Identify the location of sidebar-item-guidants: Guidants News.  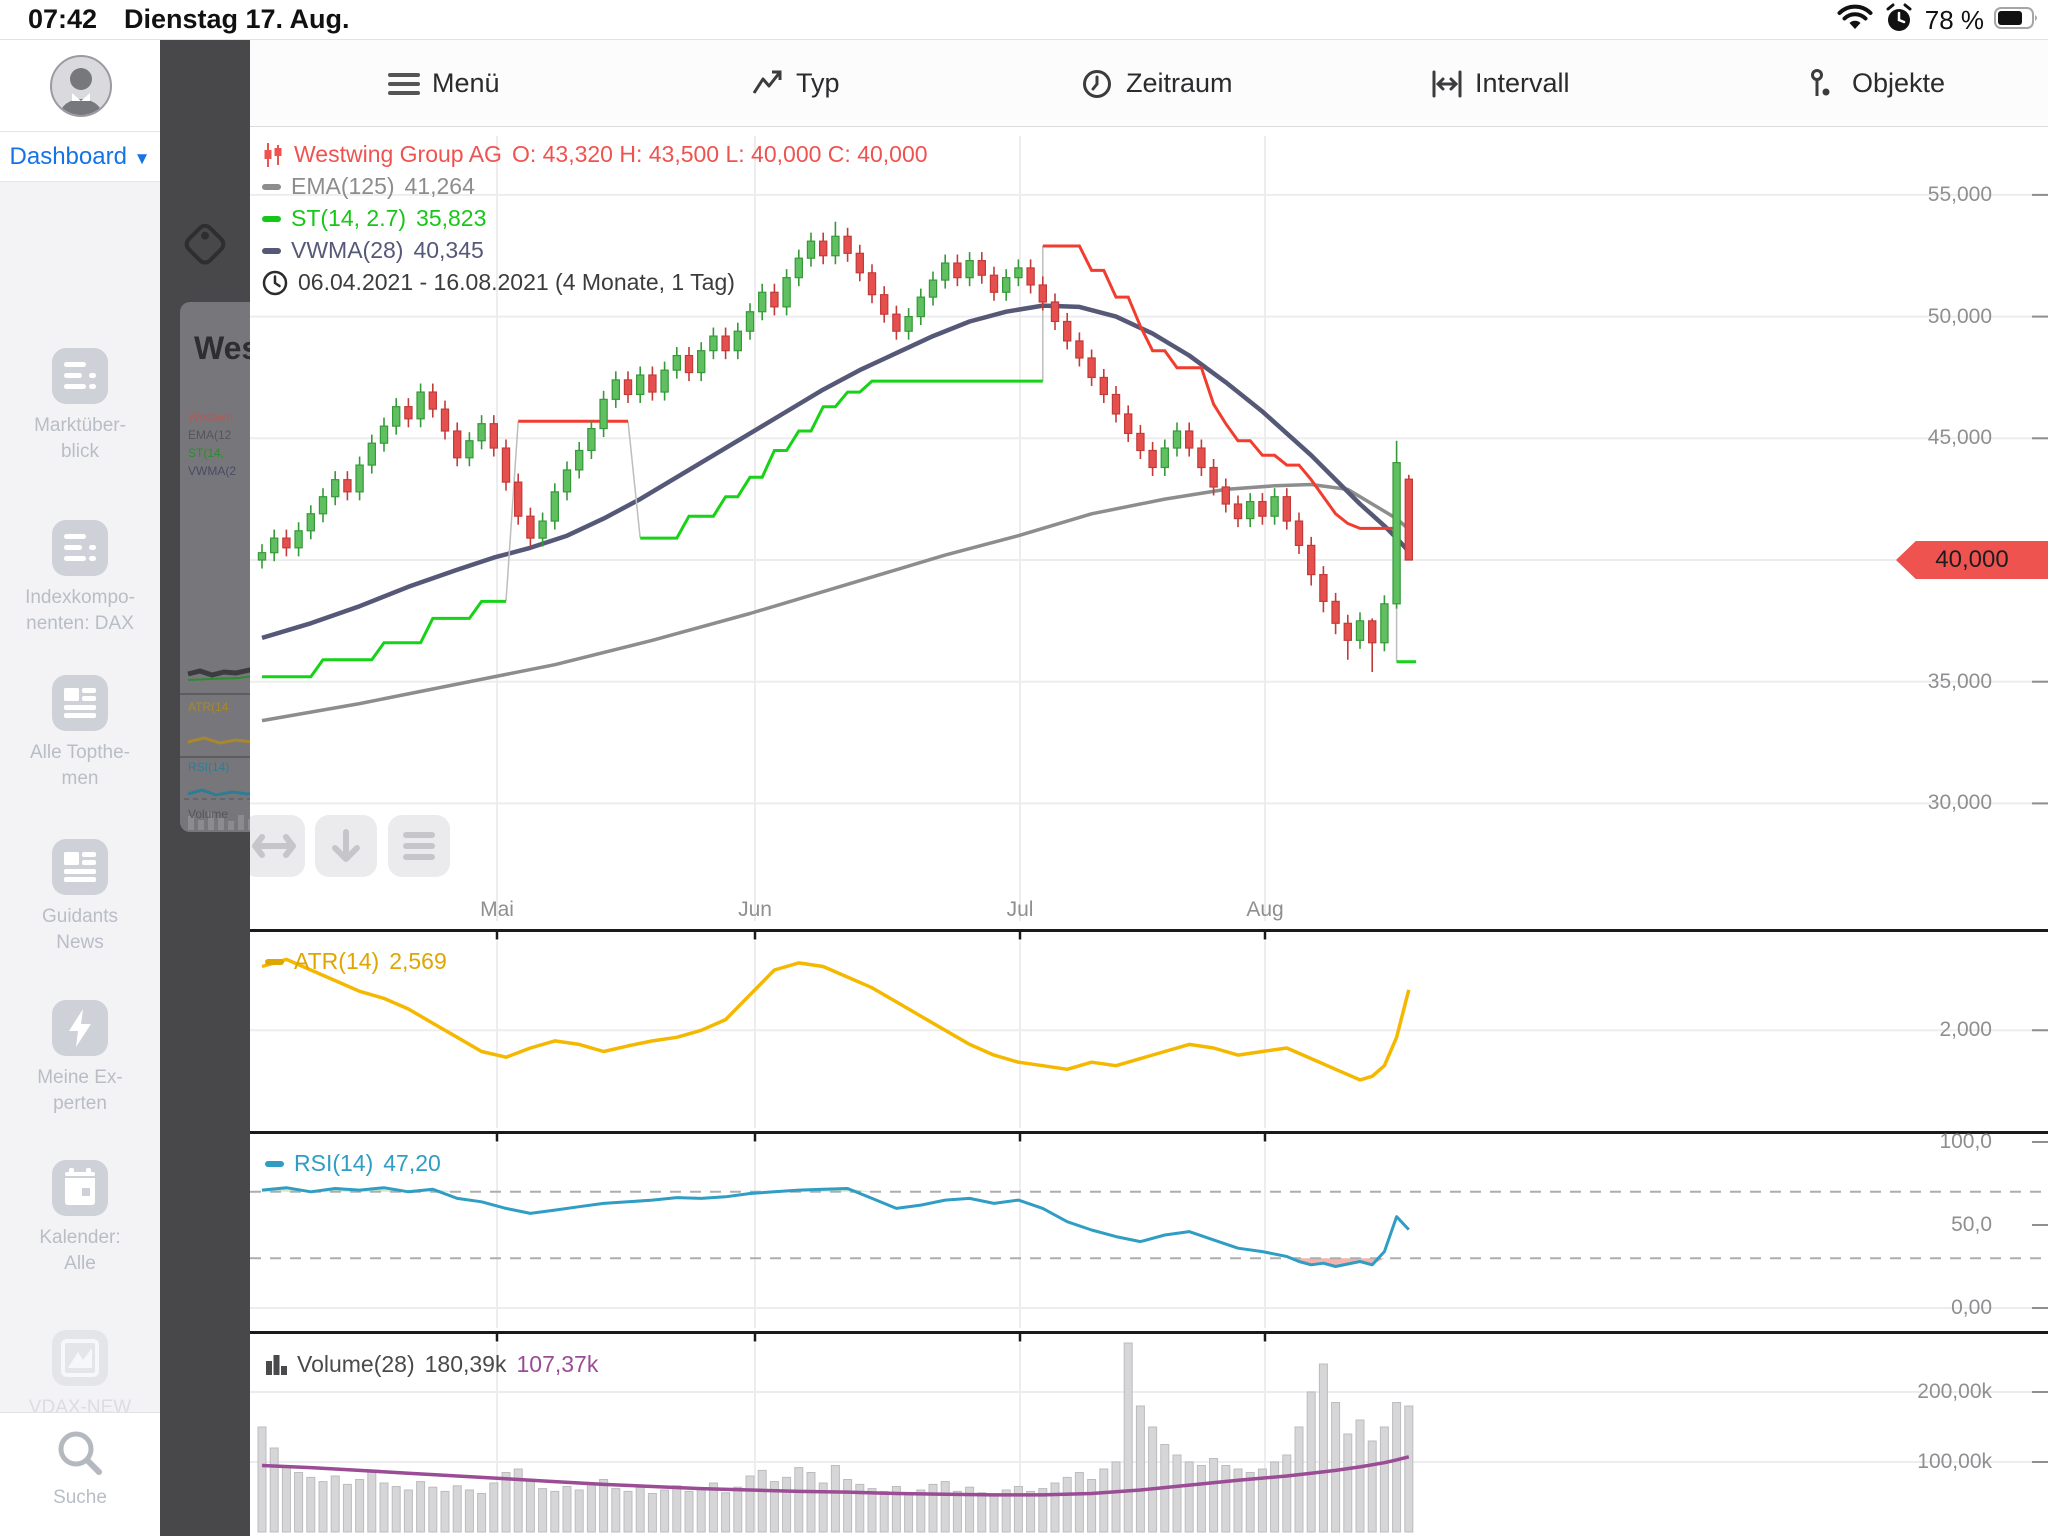
(80, 897).